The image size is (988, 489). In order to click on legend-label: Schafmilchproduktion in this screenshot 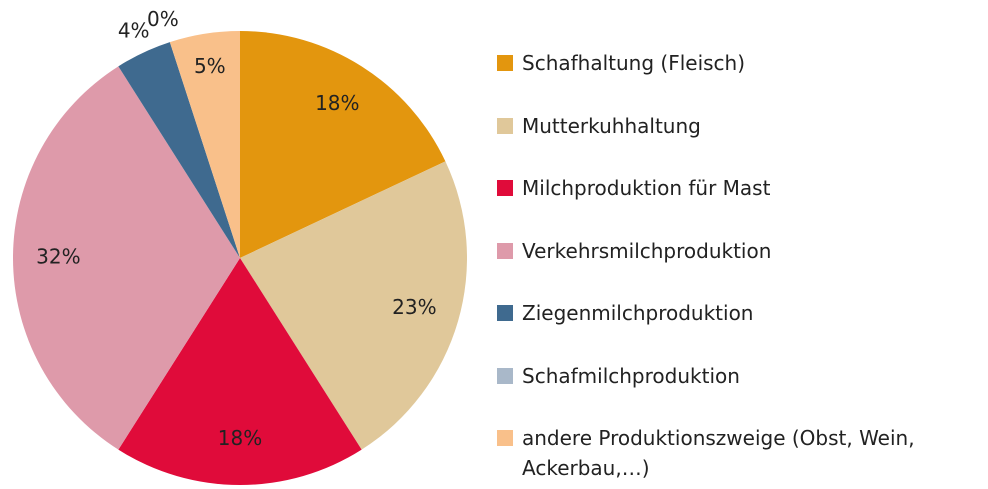, I will do `click(631, 375)`.